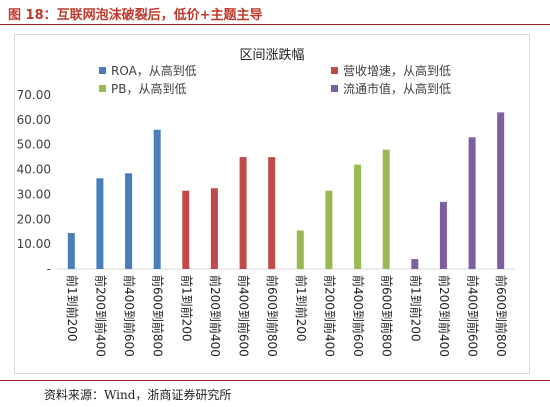 The image size is (550, 407). Describe the element at coordinates (154, 70) in the screenshot. I see `legend-label: ROA，从高到低` at that location.